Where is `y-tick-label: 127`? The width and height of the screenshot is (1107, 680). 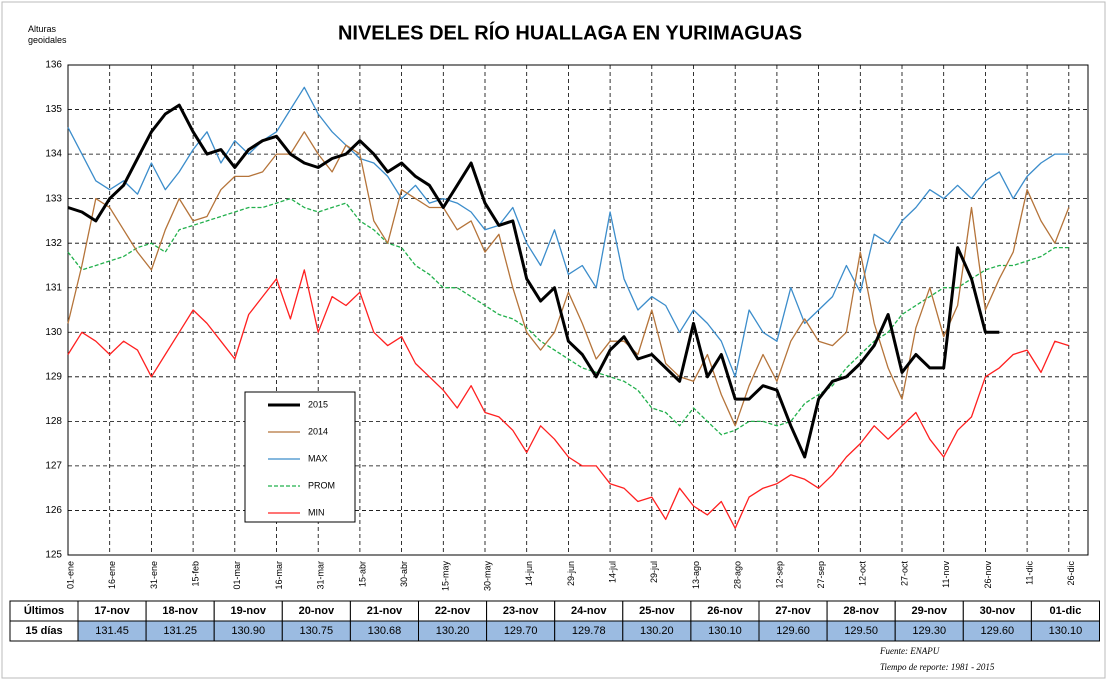 y-tick-label: 127 is located at coordinates (53, 466).